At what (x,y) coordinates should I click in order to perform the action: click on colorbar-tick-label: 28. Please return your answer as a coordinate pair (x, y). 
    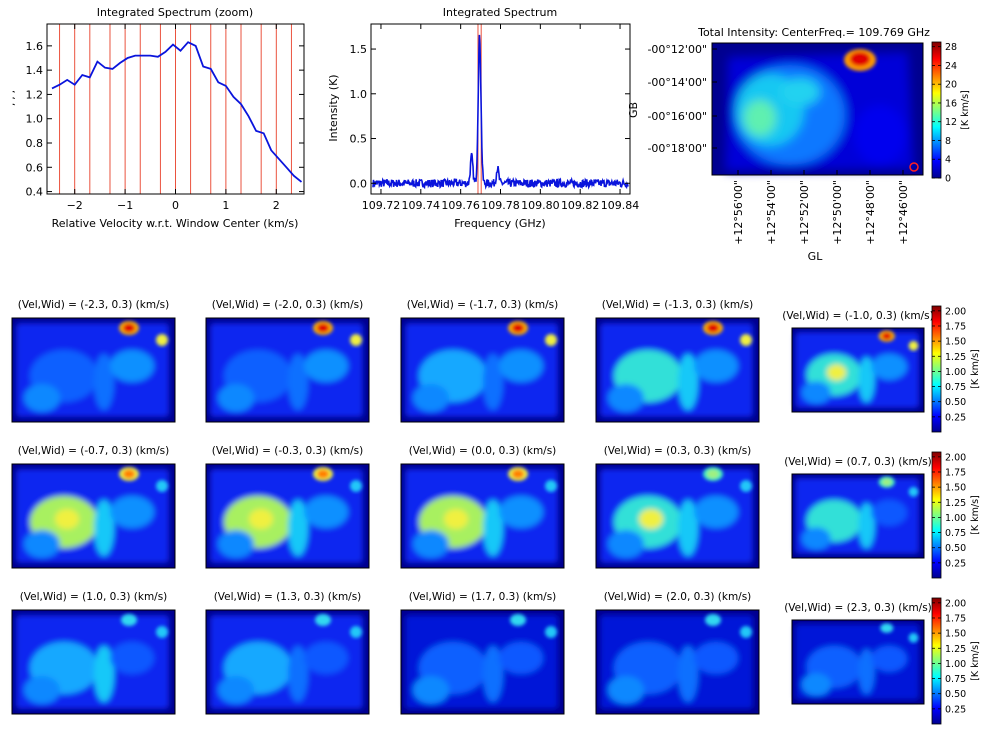
    Looking at the image, I should click on (951, 47).